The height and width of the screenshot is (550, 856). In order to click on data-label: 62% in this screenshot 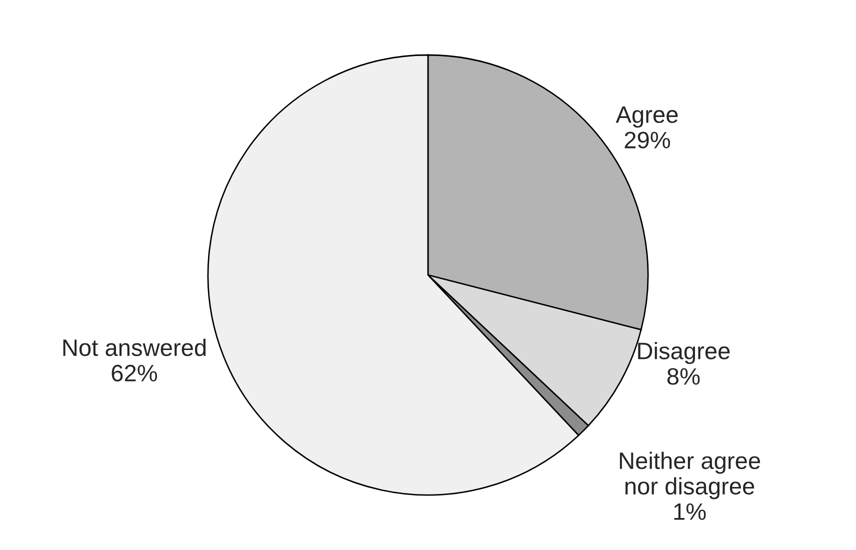, I will do `click(135, 373)`.